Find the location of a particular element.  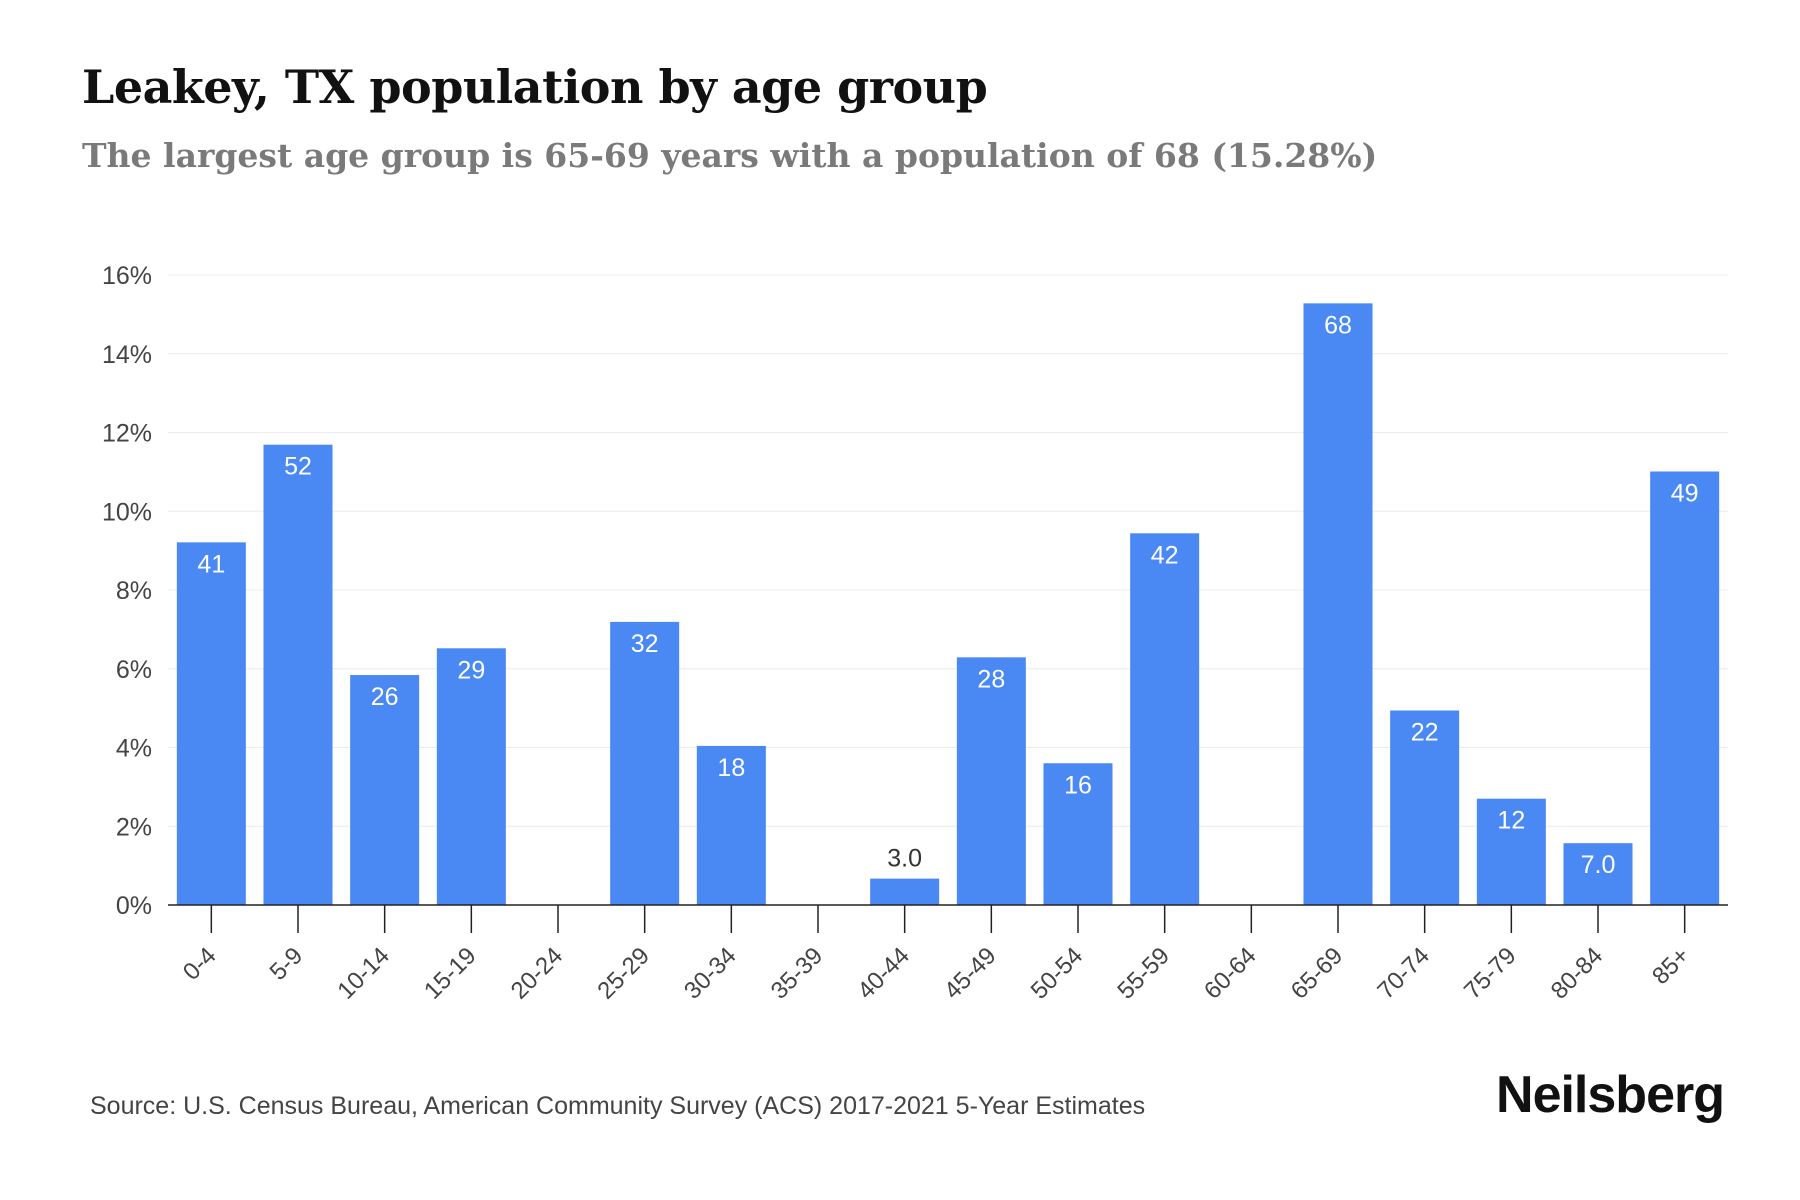

x-tick-label: 65-69 is located at coordinates (1317, 973).